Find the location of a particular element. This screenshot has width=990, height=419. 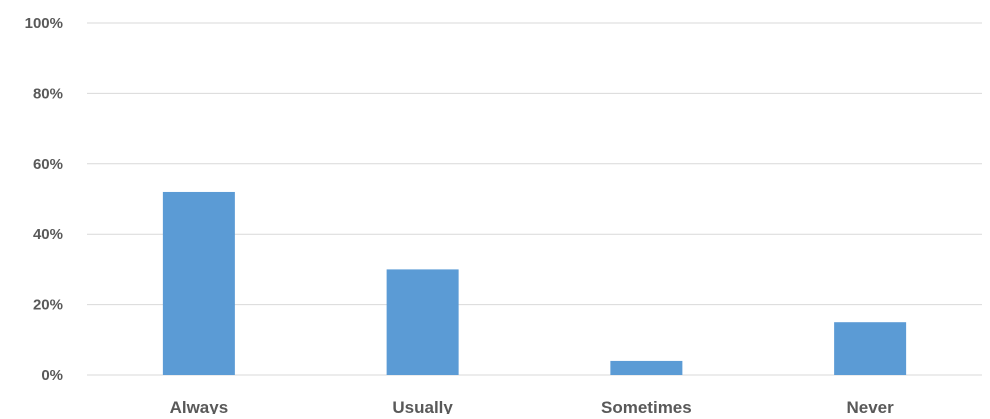

y-tick-label: 20% is located at coordinates (48, 305).